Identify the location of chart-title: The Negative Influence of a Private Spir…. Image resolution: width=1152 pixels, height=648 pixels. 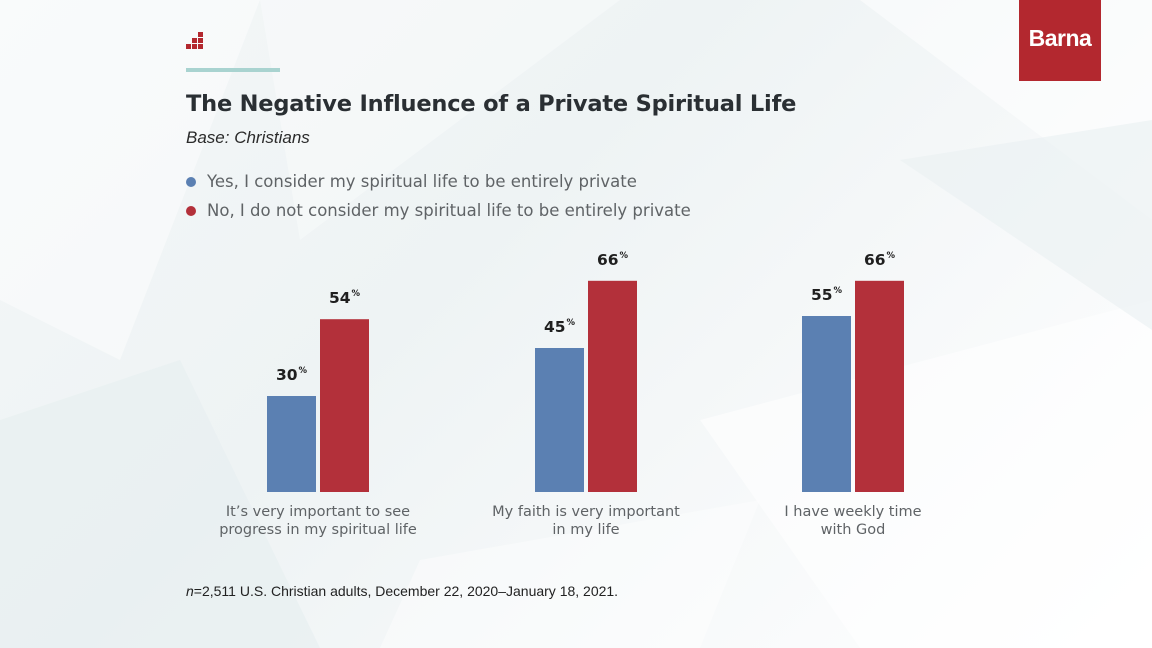
(491, 104).